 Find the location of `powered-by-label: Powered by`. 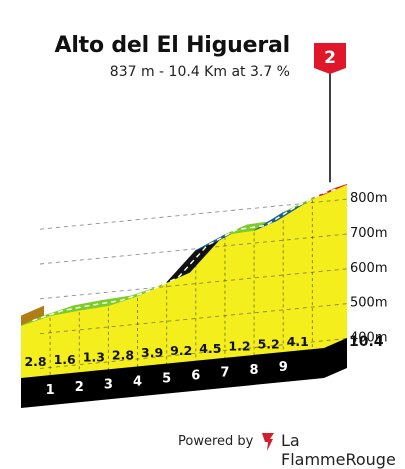

powered-by-label: Powered by is located at coordinates (216, 441).